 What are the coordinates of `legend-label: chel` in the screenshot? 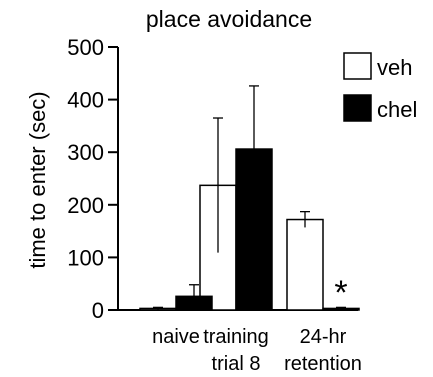 It's located at (397, 109).